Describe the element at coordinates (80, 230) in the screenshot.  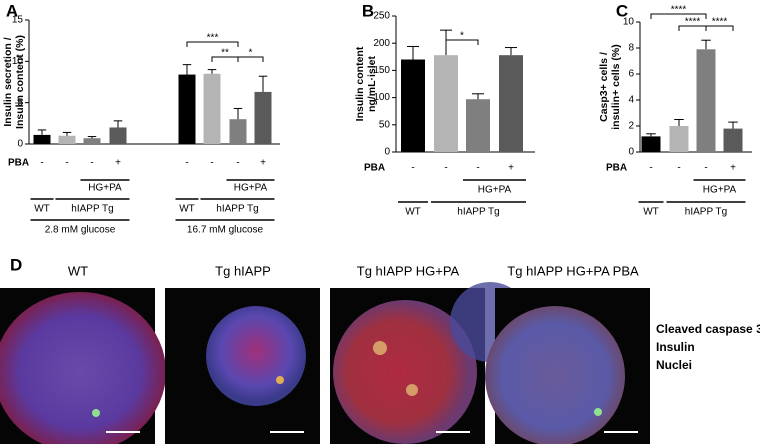
I see `group-label: 2.8 mM glucose` at that location.